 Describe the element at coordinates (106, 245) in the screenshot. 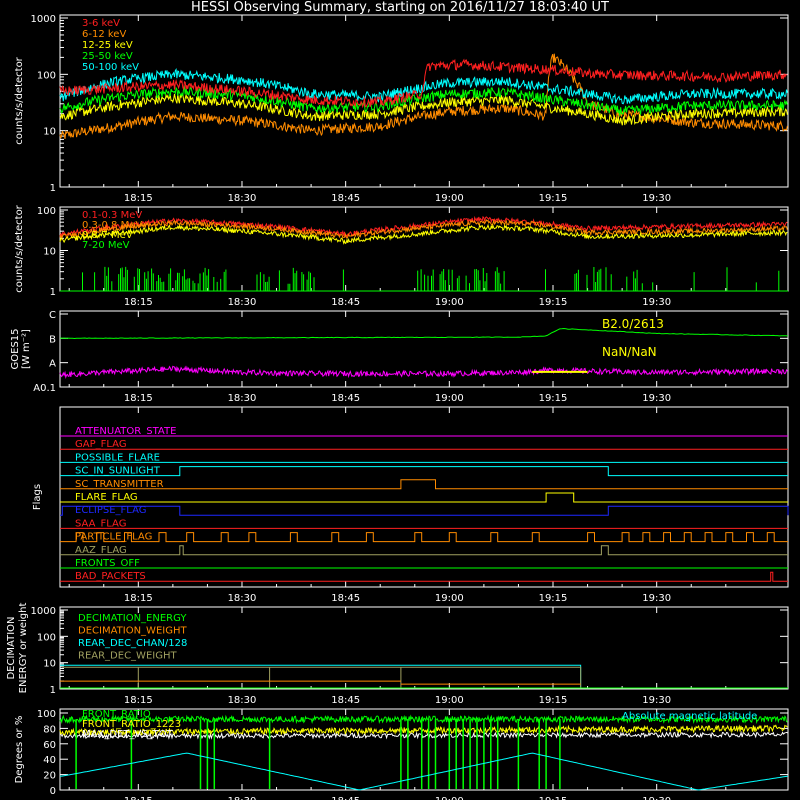

I see `gamma-legend-entry: 7-20 MeV` at that location.